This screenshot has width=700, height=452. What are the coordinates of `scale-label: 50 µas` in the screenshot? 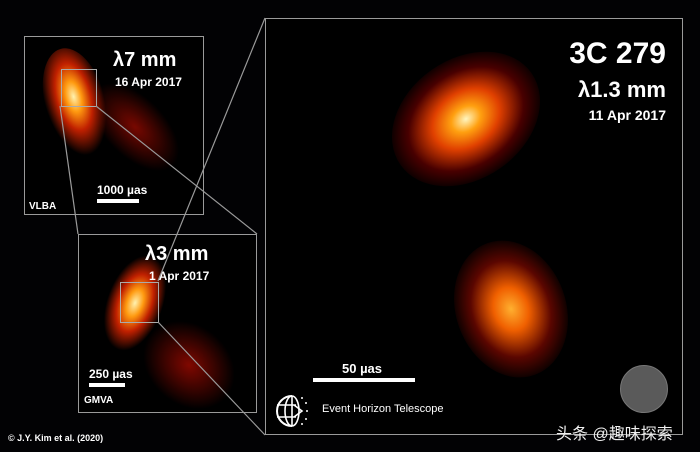 It's located at (362, 368).